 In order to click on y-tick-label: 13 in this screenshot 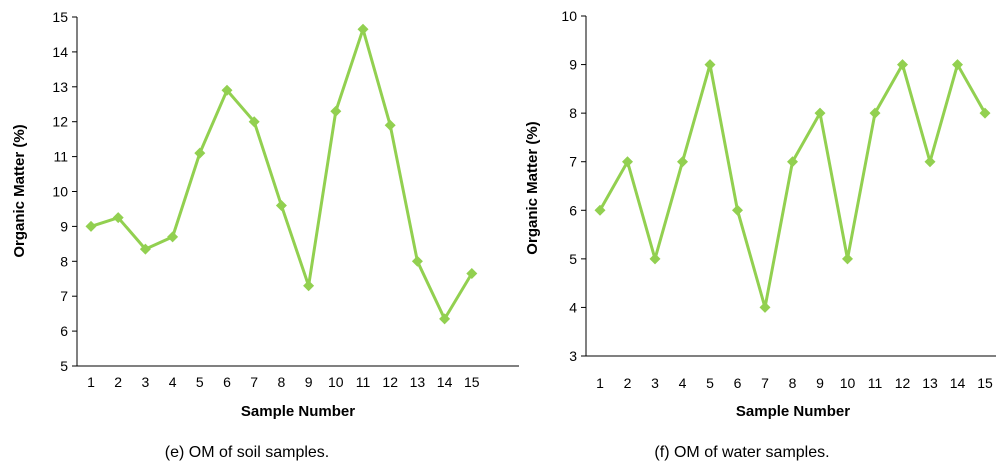, I will do `click(60, 87)`.